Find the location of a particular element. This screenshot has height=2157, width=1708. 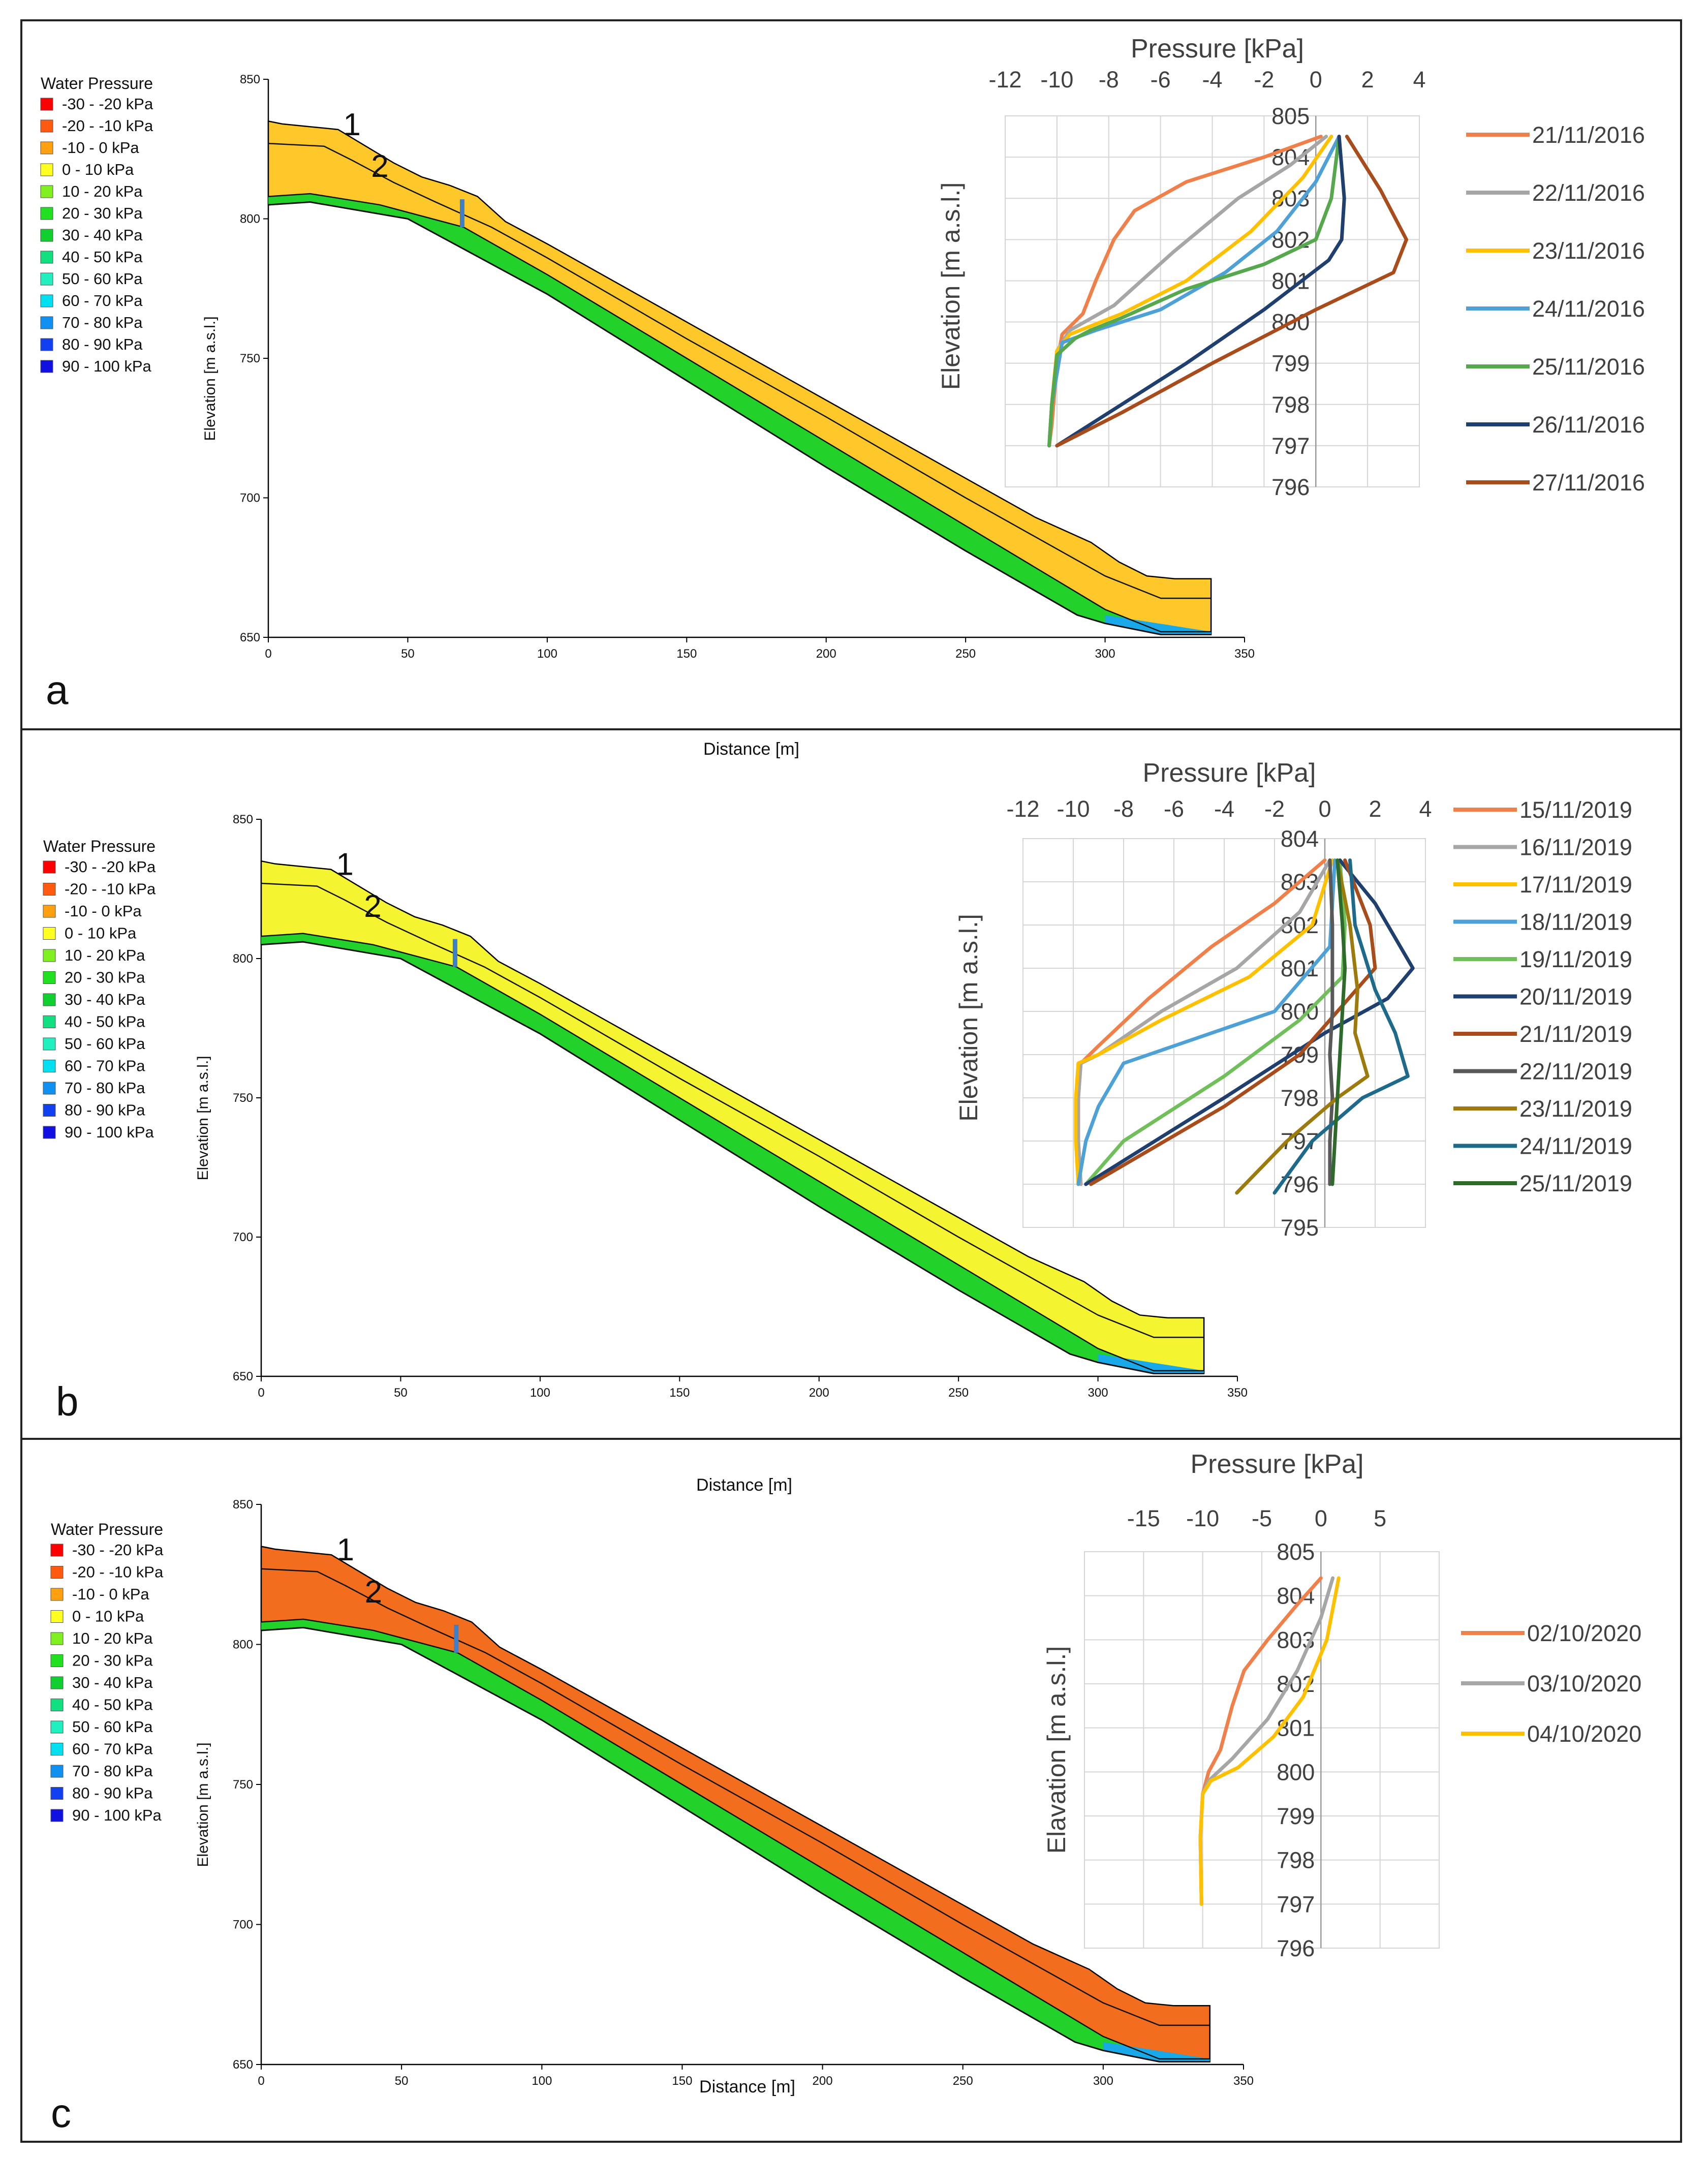

legend-series-label: 24/11/2019 is located at coordinates (1575, 1146).